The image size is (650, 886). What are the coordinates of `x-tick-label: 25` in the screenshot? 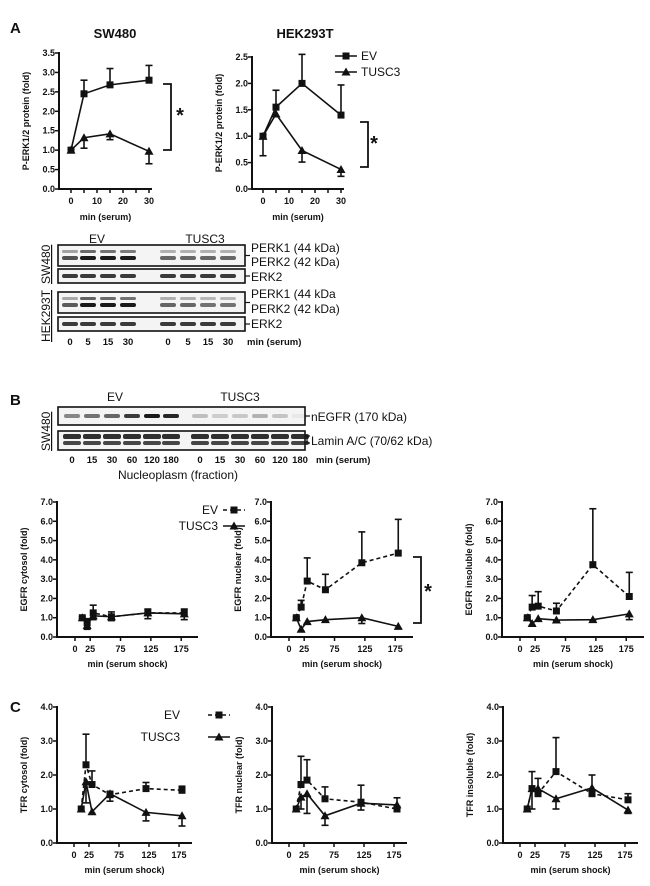 It's located at (89, 855).